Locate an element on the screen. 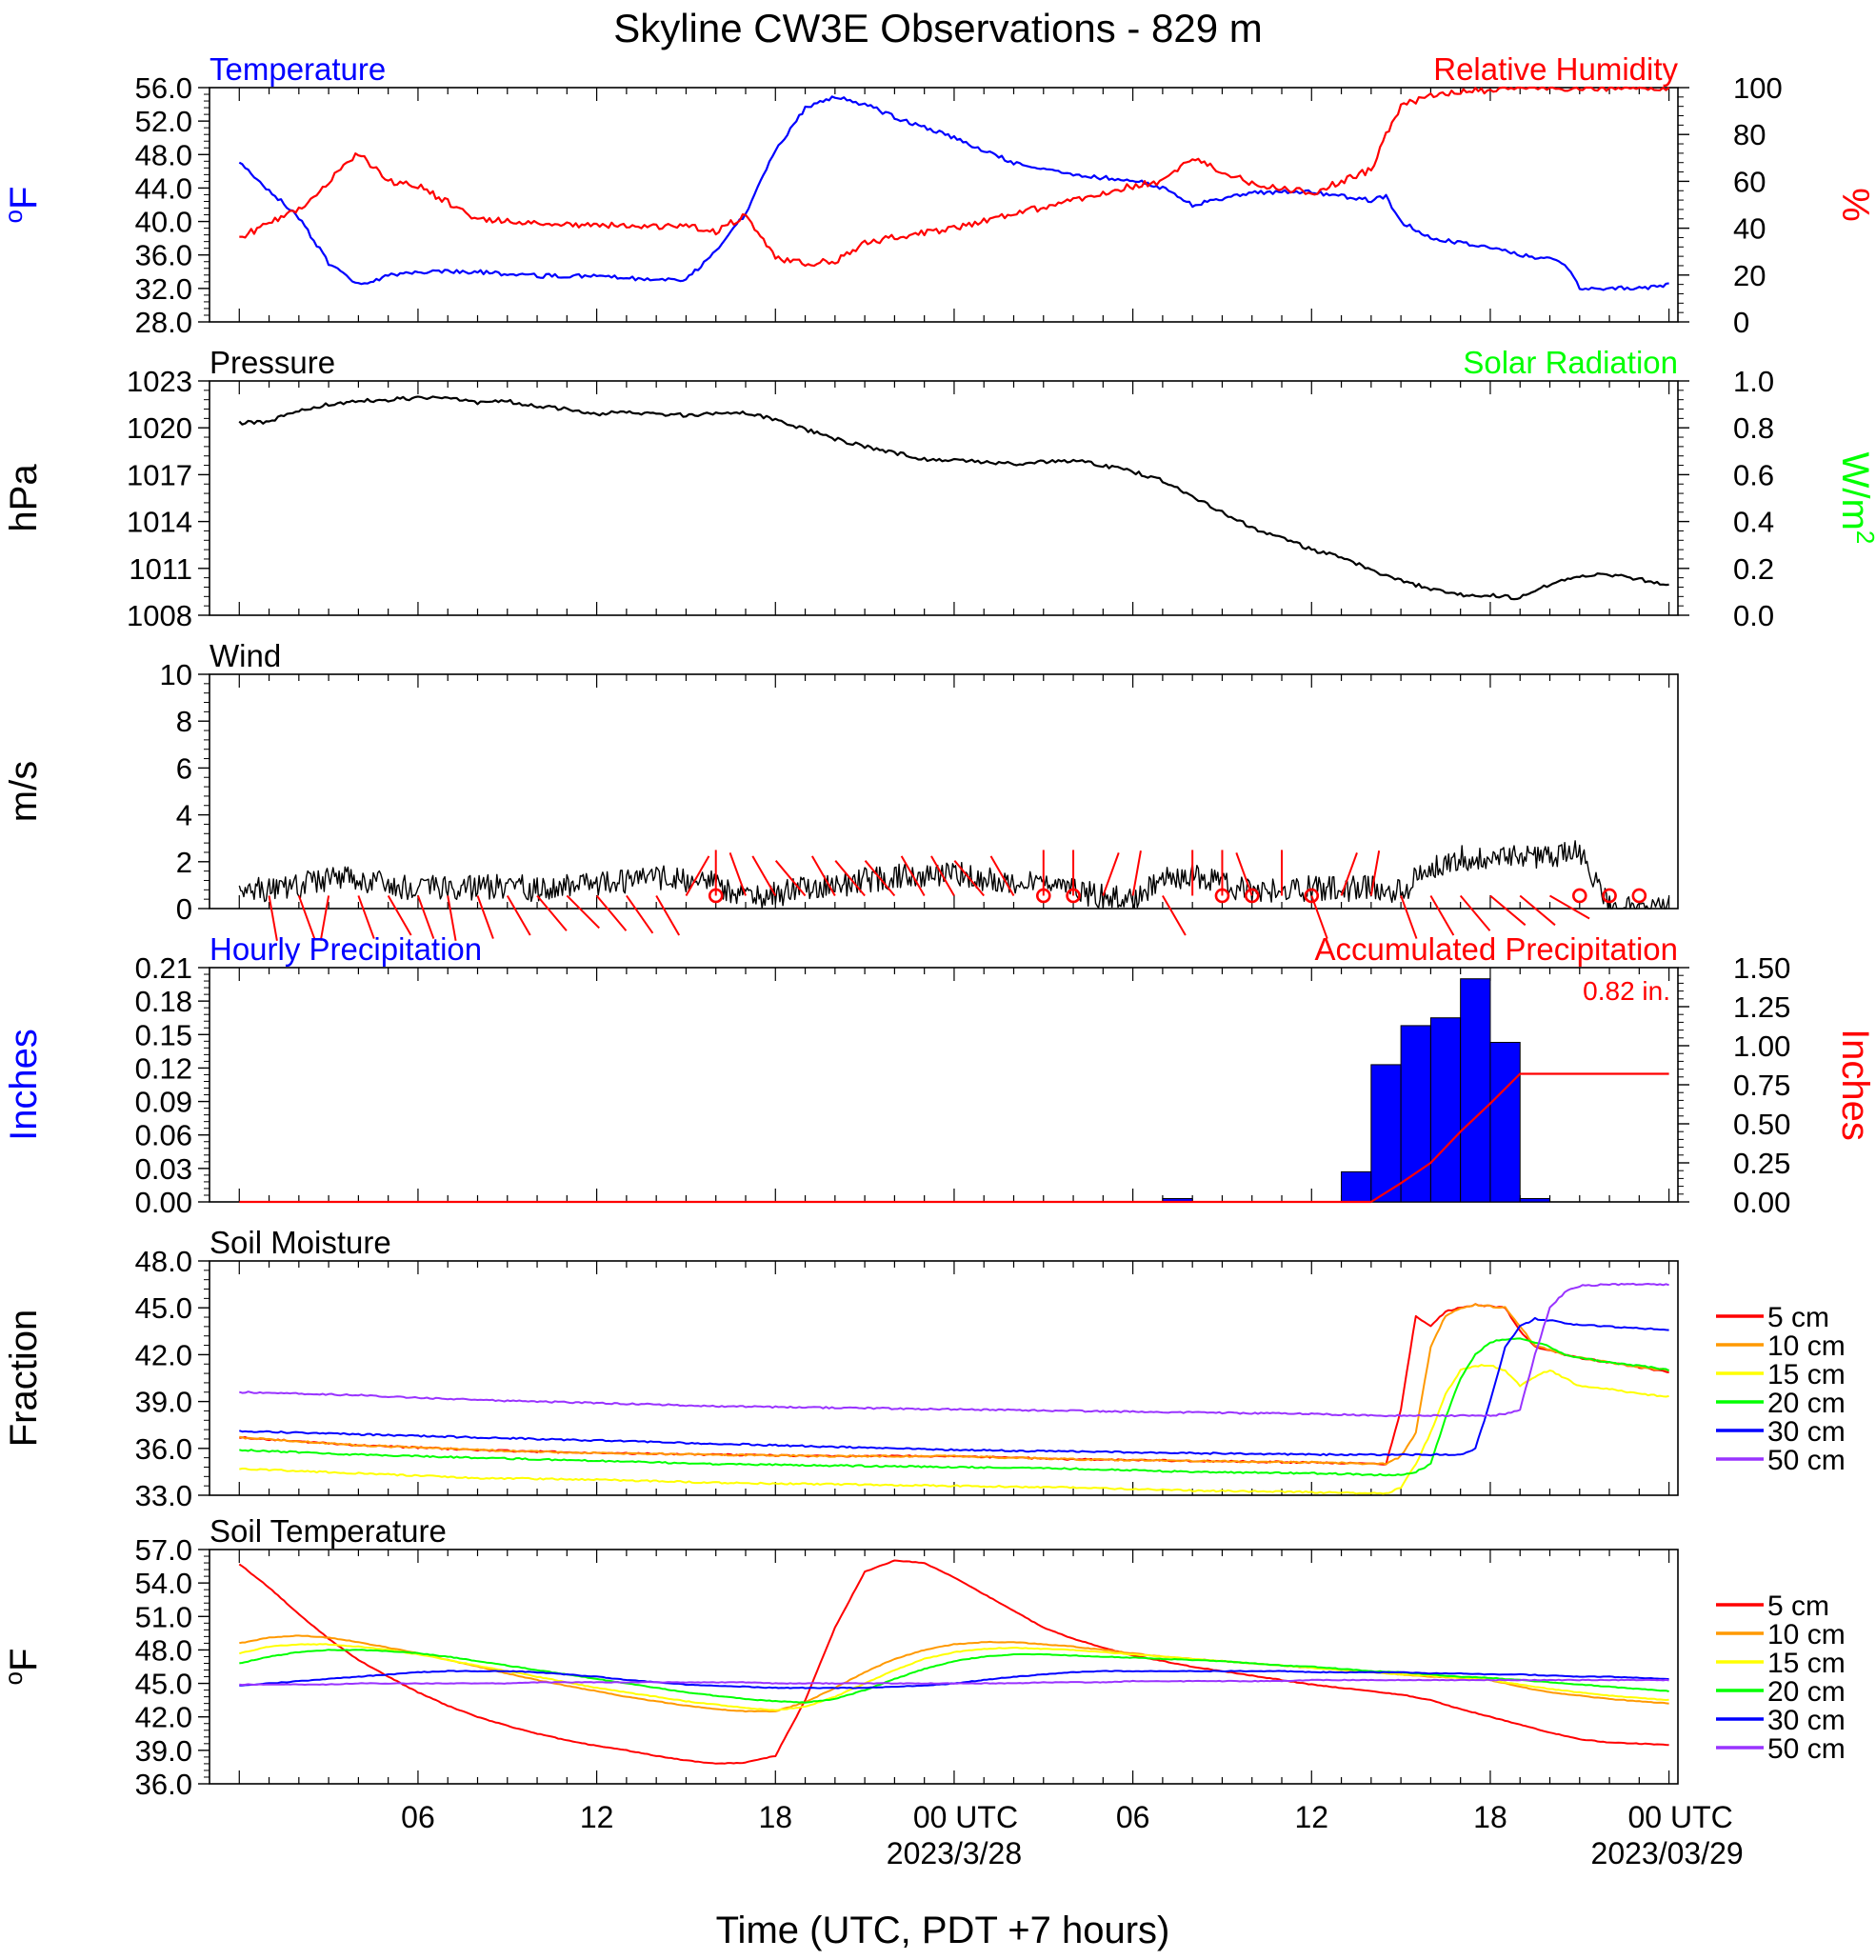 The width and height of the screenshot is (1876, 1960). y-tick-label: 0.8 is located at coordinates (1753, 428).